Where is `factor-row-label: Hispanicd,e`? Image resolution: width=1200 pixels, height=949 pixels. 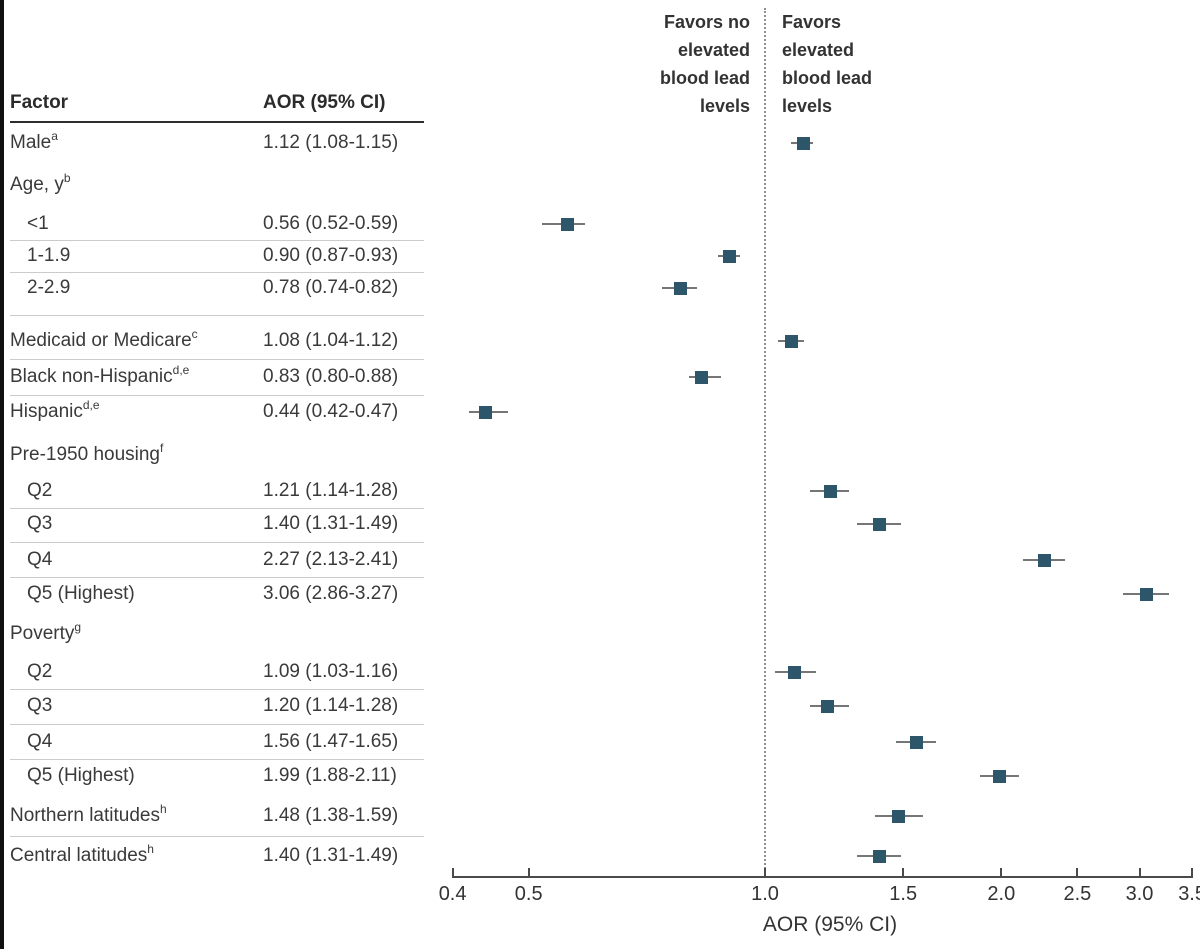
factor-row-label: Hispanicd,e is located at coordinates (55, 409).